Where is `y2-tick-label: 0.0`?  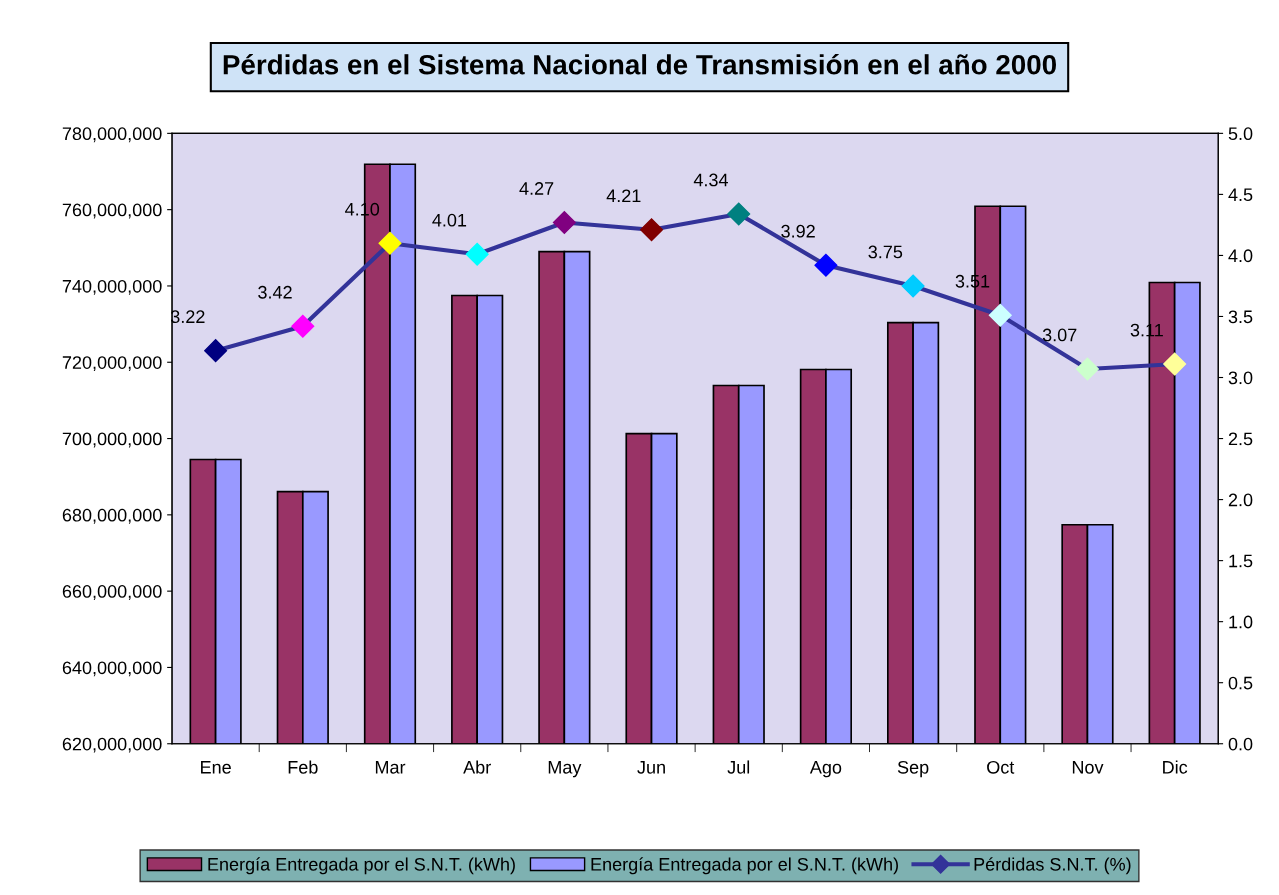
y2-tick-label: 0.0 is located at coordinates (1240, 744).